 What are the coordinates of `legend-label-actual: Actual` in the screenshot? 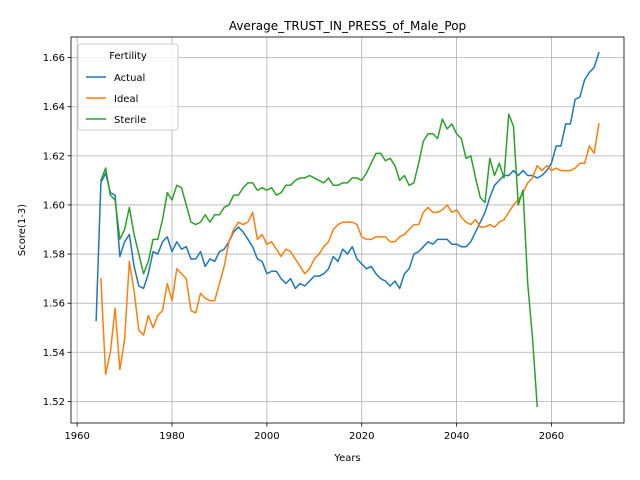 It's located at (129, 78).